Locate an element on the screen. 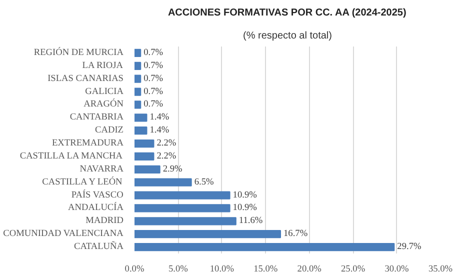 The width and height of the screenshot is (470, 277). x-tick-label: 30.0% is located at coordinates (397, 269).